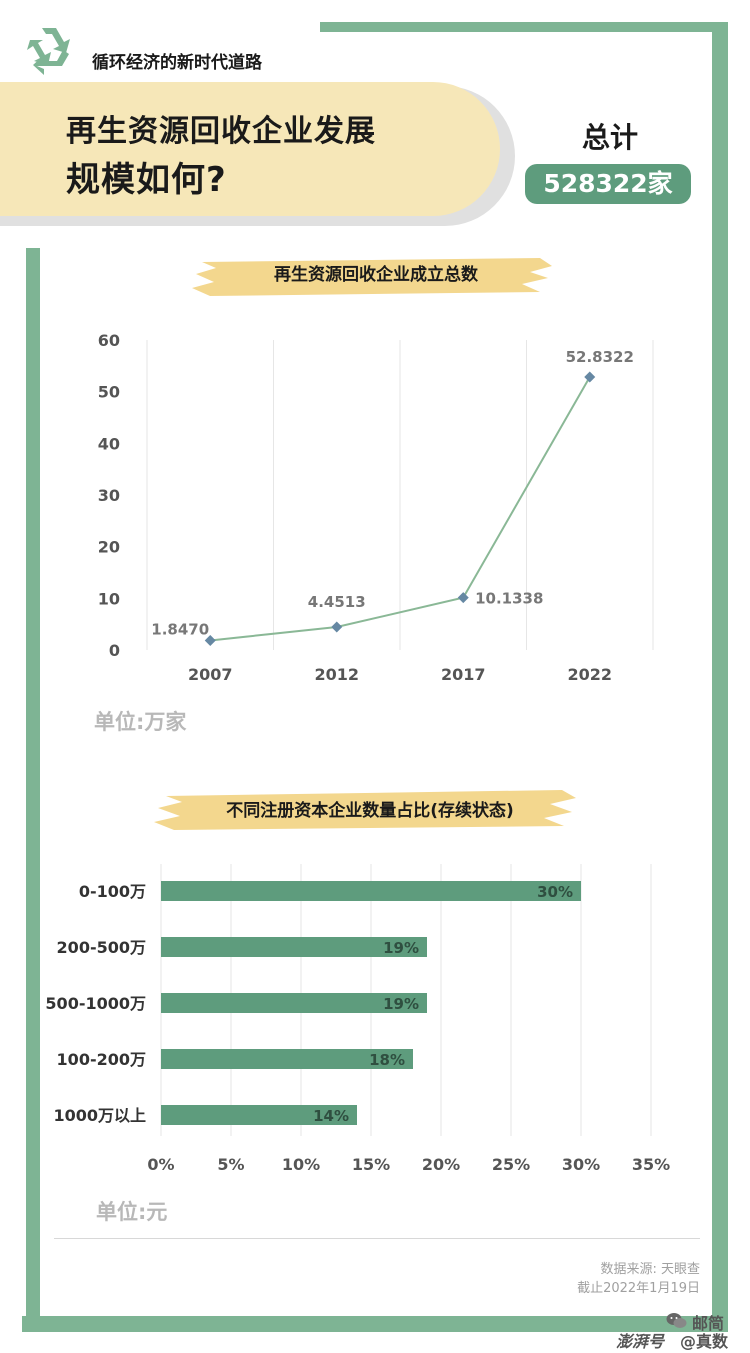  I want to click on frame-bottom, so click(375, 1324).